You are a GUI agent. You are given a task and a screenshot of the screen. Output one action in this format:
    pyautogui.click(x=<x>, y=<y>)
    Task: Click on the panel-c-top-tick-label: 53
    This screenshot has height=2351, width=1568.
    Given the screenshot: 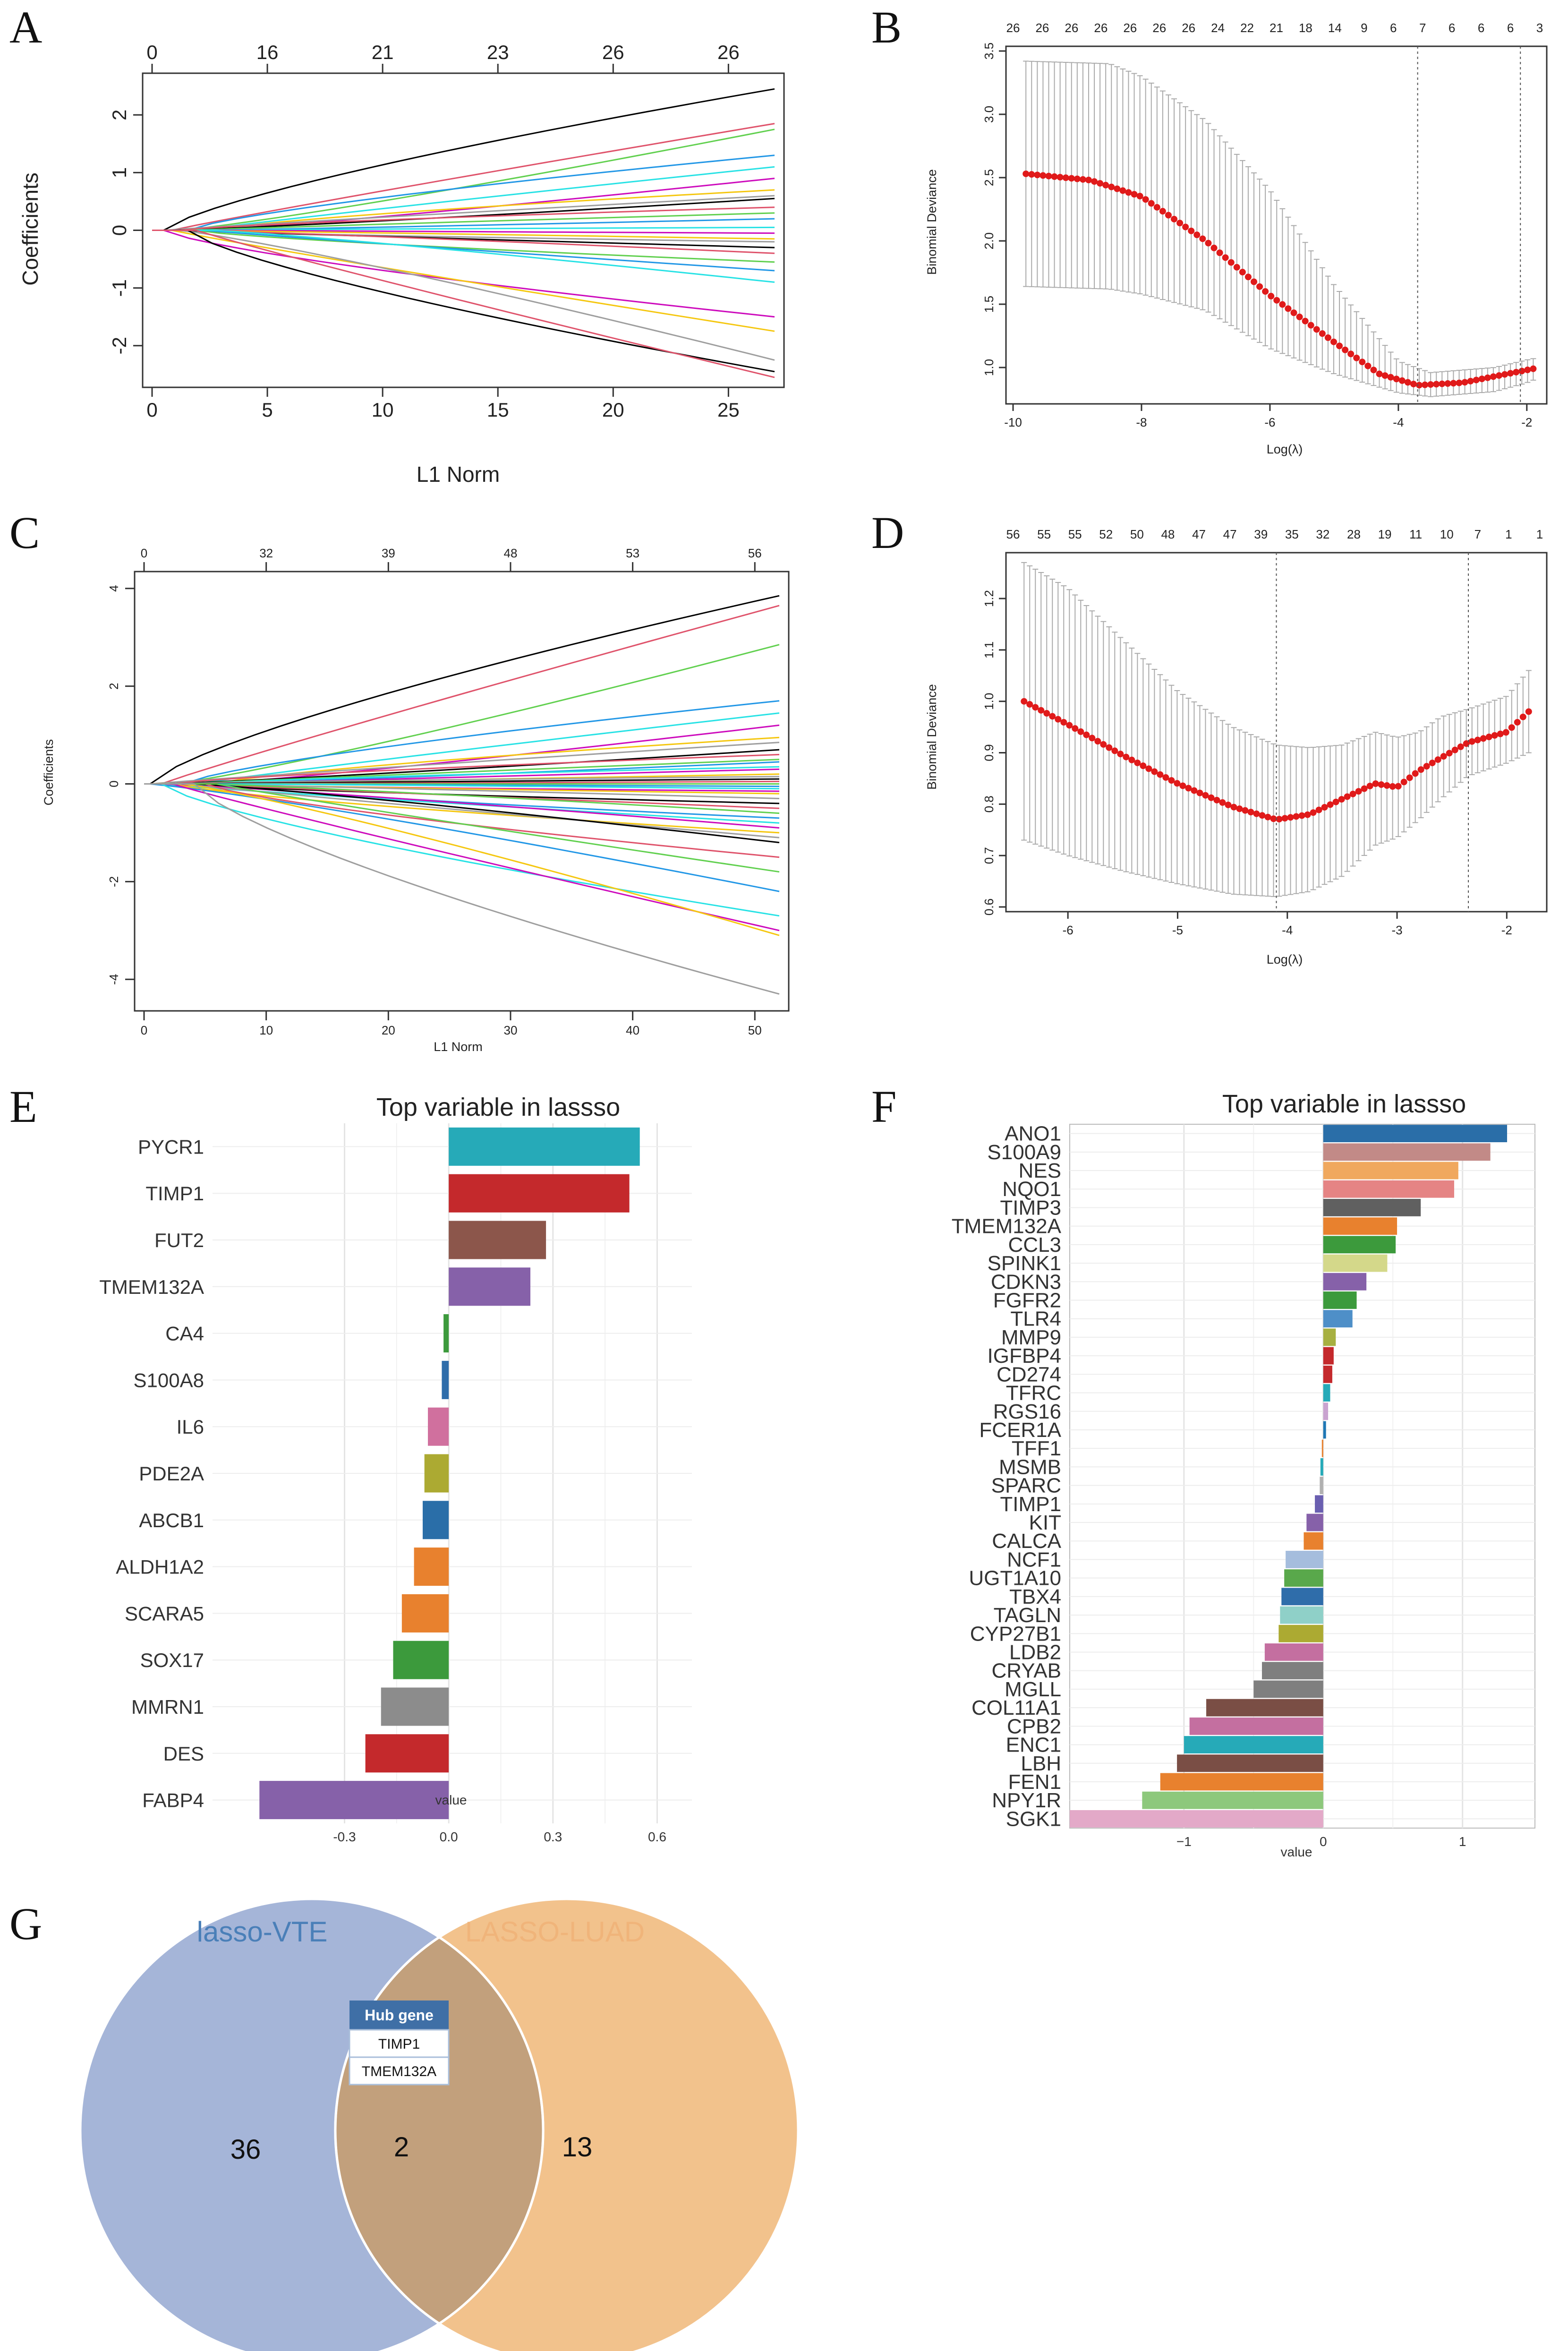 What is the action you would take?
    pyautogui.click(x=632, y=553)
    